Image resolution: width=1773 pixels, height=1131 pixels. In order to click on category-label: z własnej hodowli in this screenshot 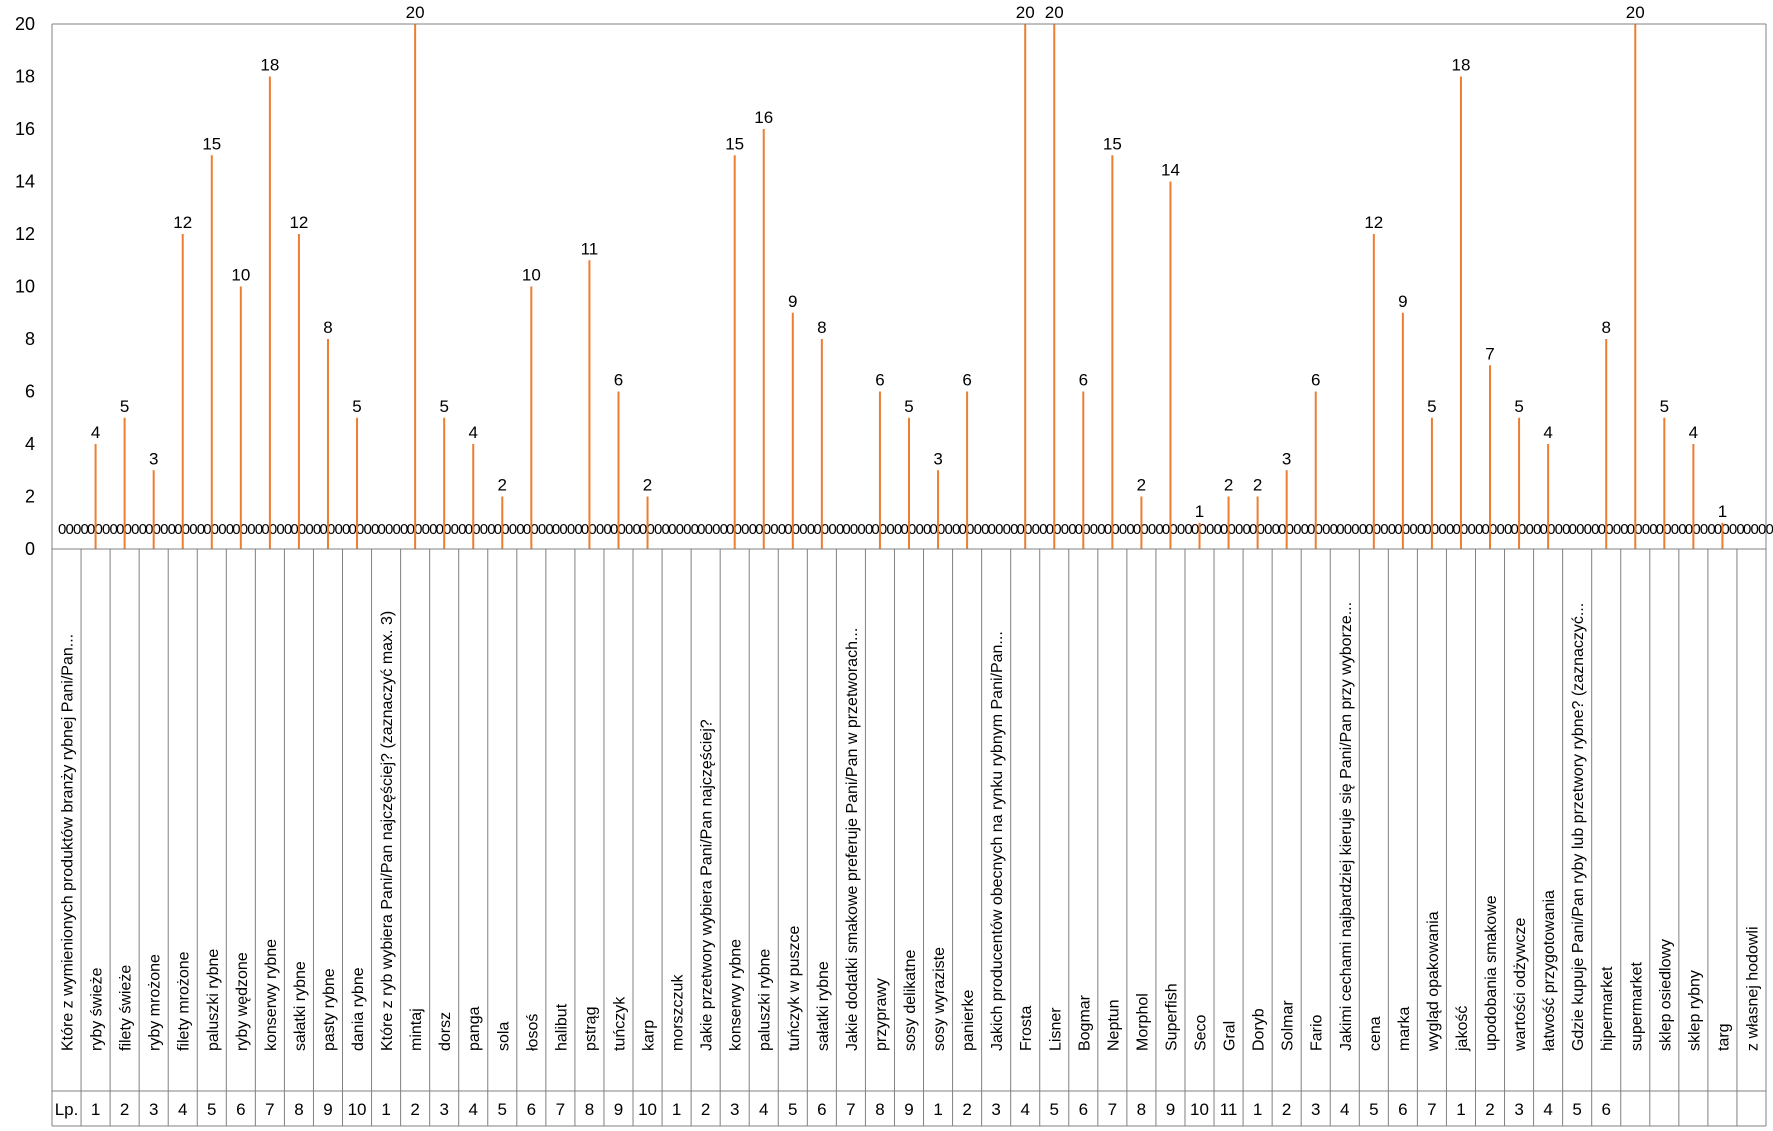, I will do `click(1752, 988)`.